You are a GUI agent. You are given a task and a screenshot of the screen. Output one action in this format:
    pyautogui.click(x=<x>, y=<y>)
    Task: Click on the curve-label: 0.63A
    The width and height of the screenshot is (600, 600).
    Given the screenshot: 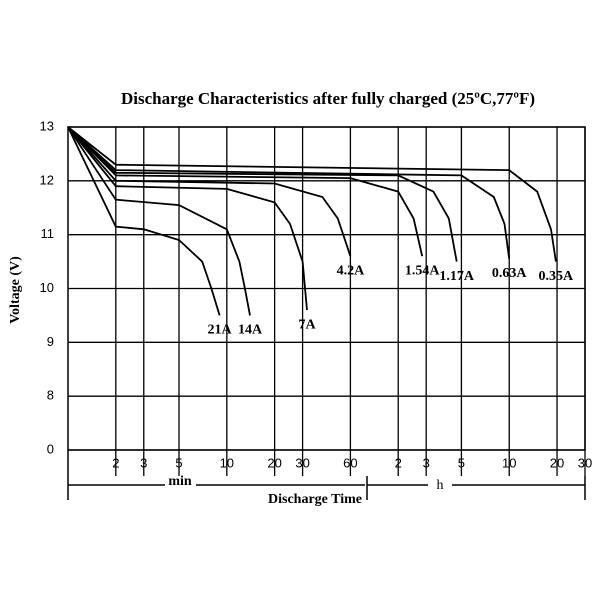 What is the action you would take?
    pyautogui.click(x=510, y=273)
    